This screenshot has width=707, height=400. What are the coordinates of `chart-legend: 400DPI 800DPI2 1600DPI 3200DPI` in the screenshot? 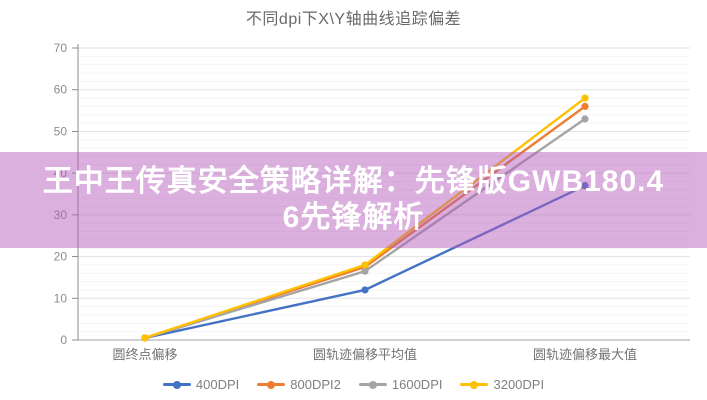 It's located at (353, 384).